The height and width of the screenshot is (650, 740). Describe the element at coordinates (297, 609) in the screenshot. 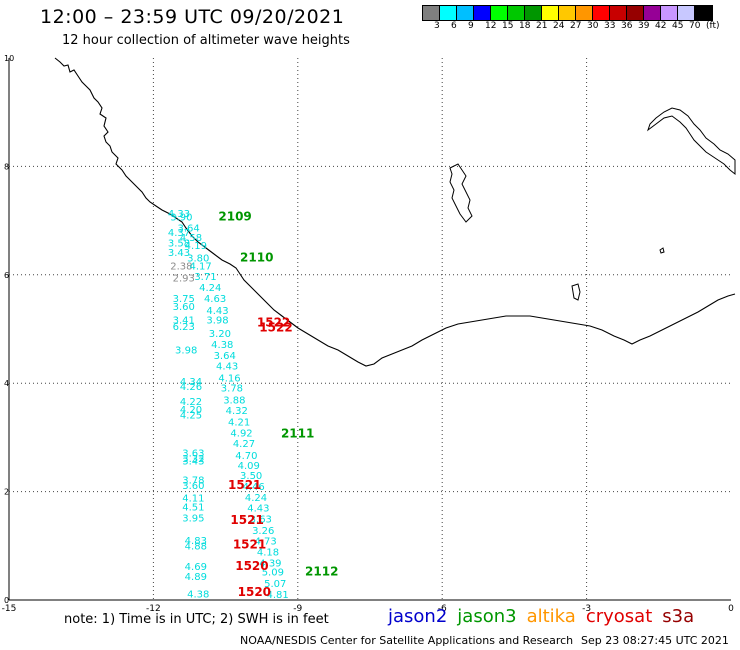

I see `x-tick-label: -9` at that location.